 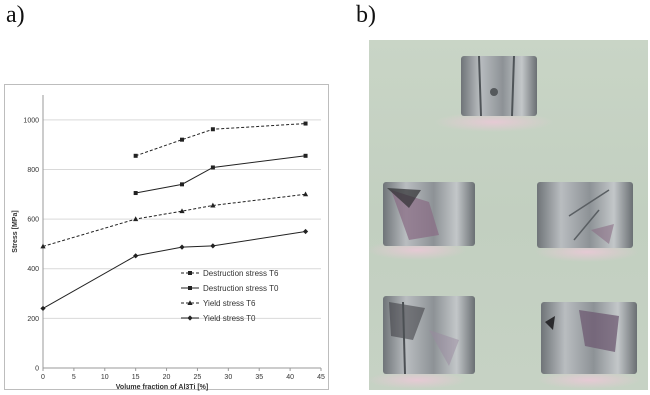 What do you see at coordinates (229, 318) in the screenshot?
I see `legend-label: Yield stress T0` at bounding box center [229, 318].